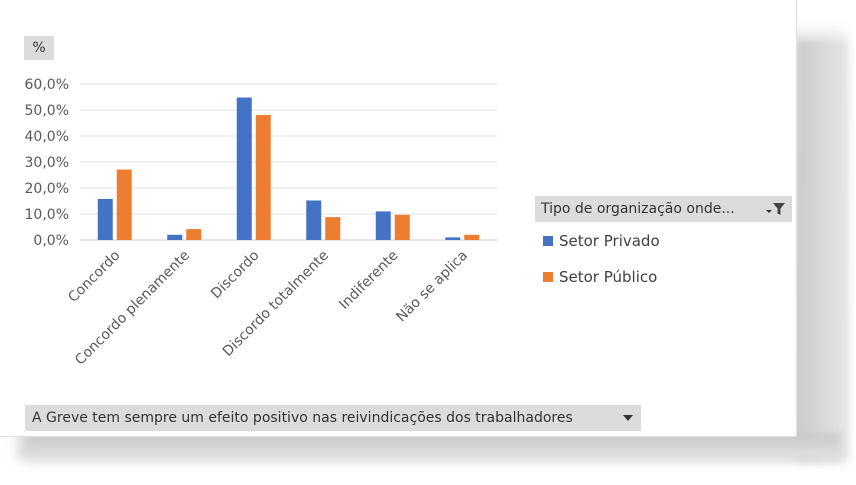 The height and width of the screenshot is (485, 856). Describe the element at coordinates (435, 447) in the screenshot. I see `chart-shadow-bottom` at that location.